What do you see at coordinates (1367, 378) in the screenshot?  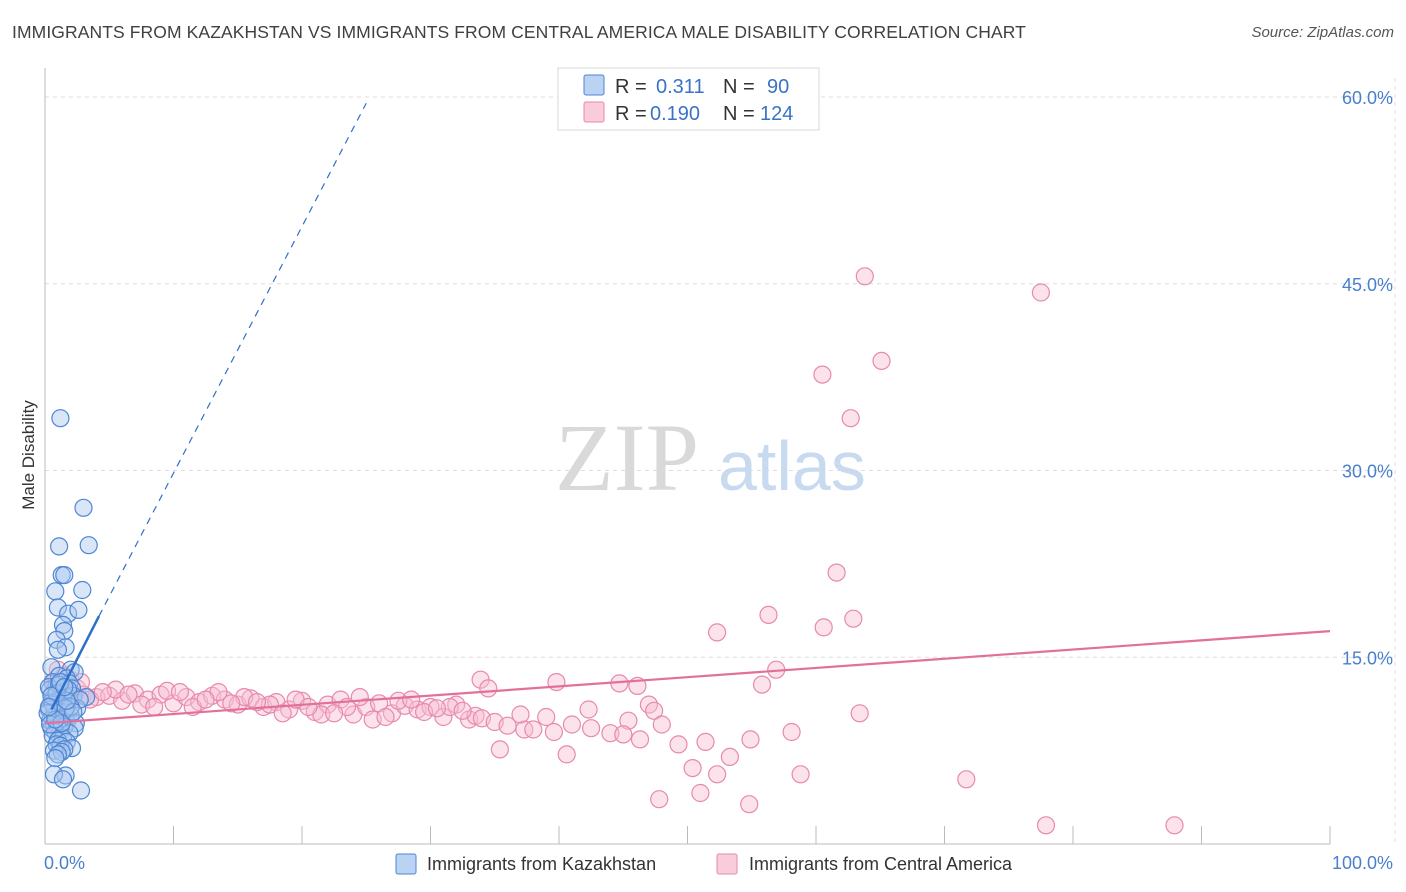 I see `y-tick-labels: 15.0% 30.0% 45.0% 60.0%` at bounding box center [1367, 378].